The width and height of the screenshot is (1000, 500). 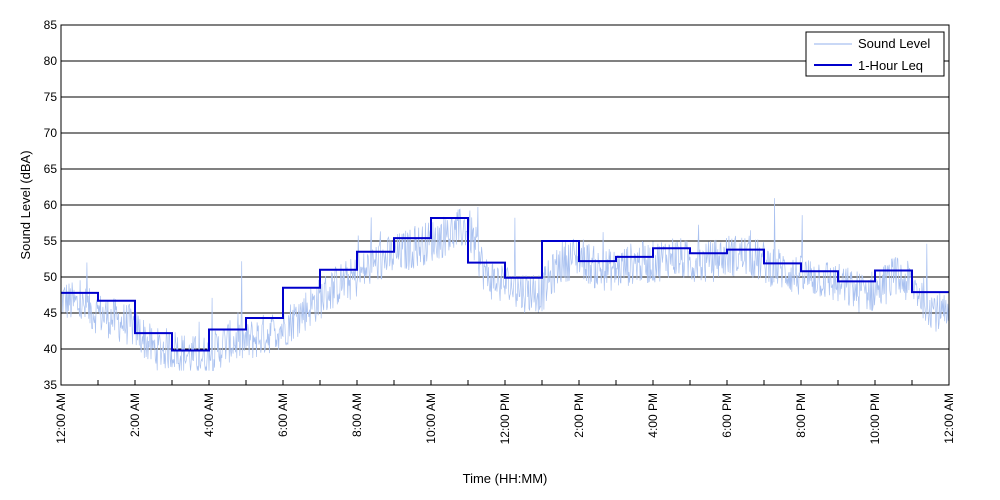 I want to click on x-tick-label: 4:00 PM, so click(x=653, y=415).